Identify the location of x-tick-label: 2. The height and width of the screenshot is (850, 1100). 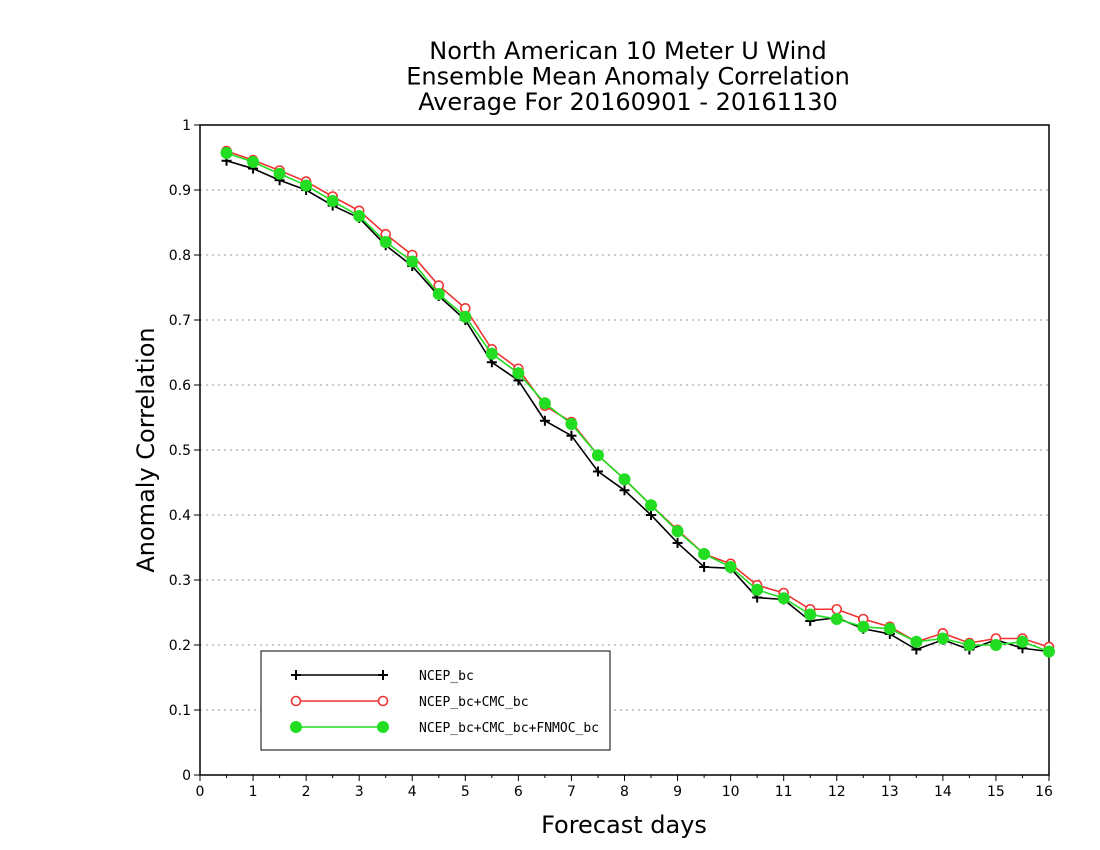
(306, 792).